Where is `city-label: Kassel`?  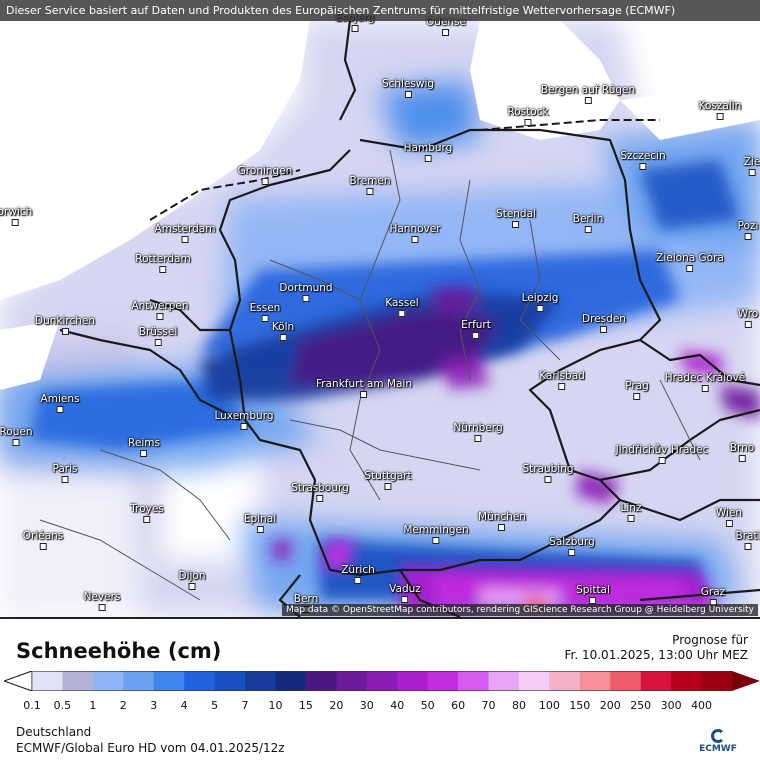 city-label: Kassel is located at coordinates (402, 307).